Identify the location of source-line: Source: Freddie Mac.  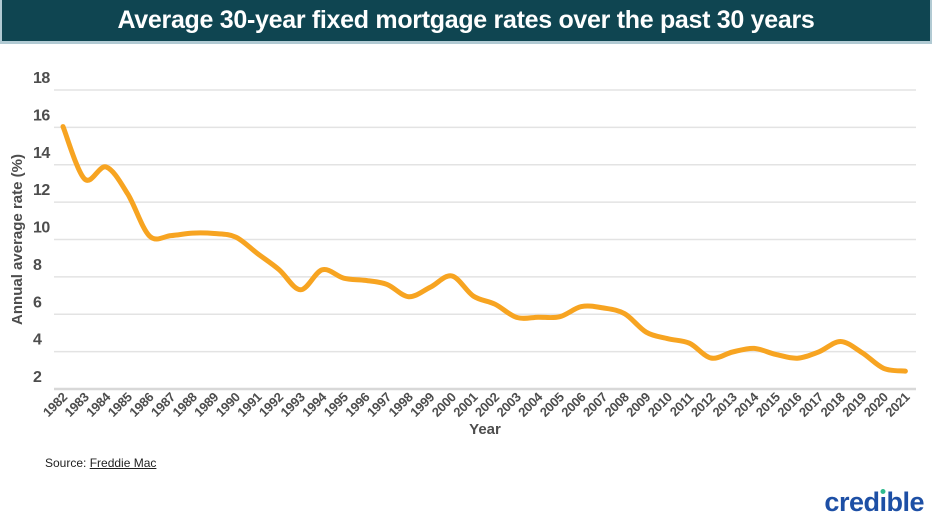
(100, 463).